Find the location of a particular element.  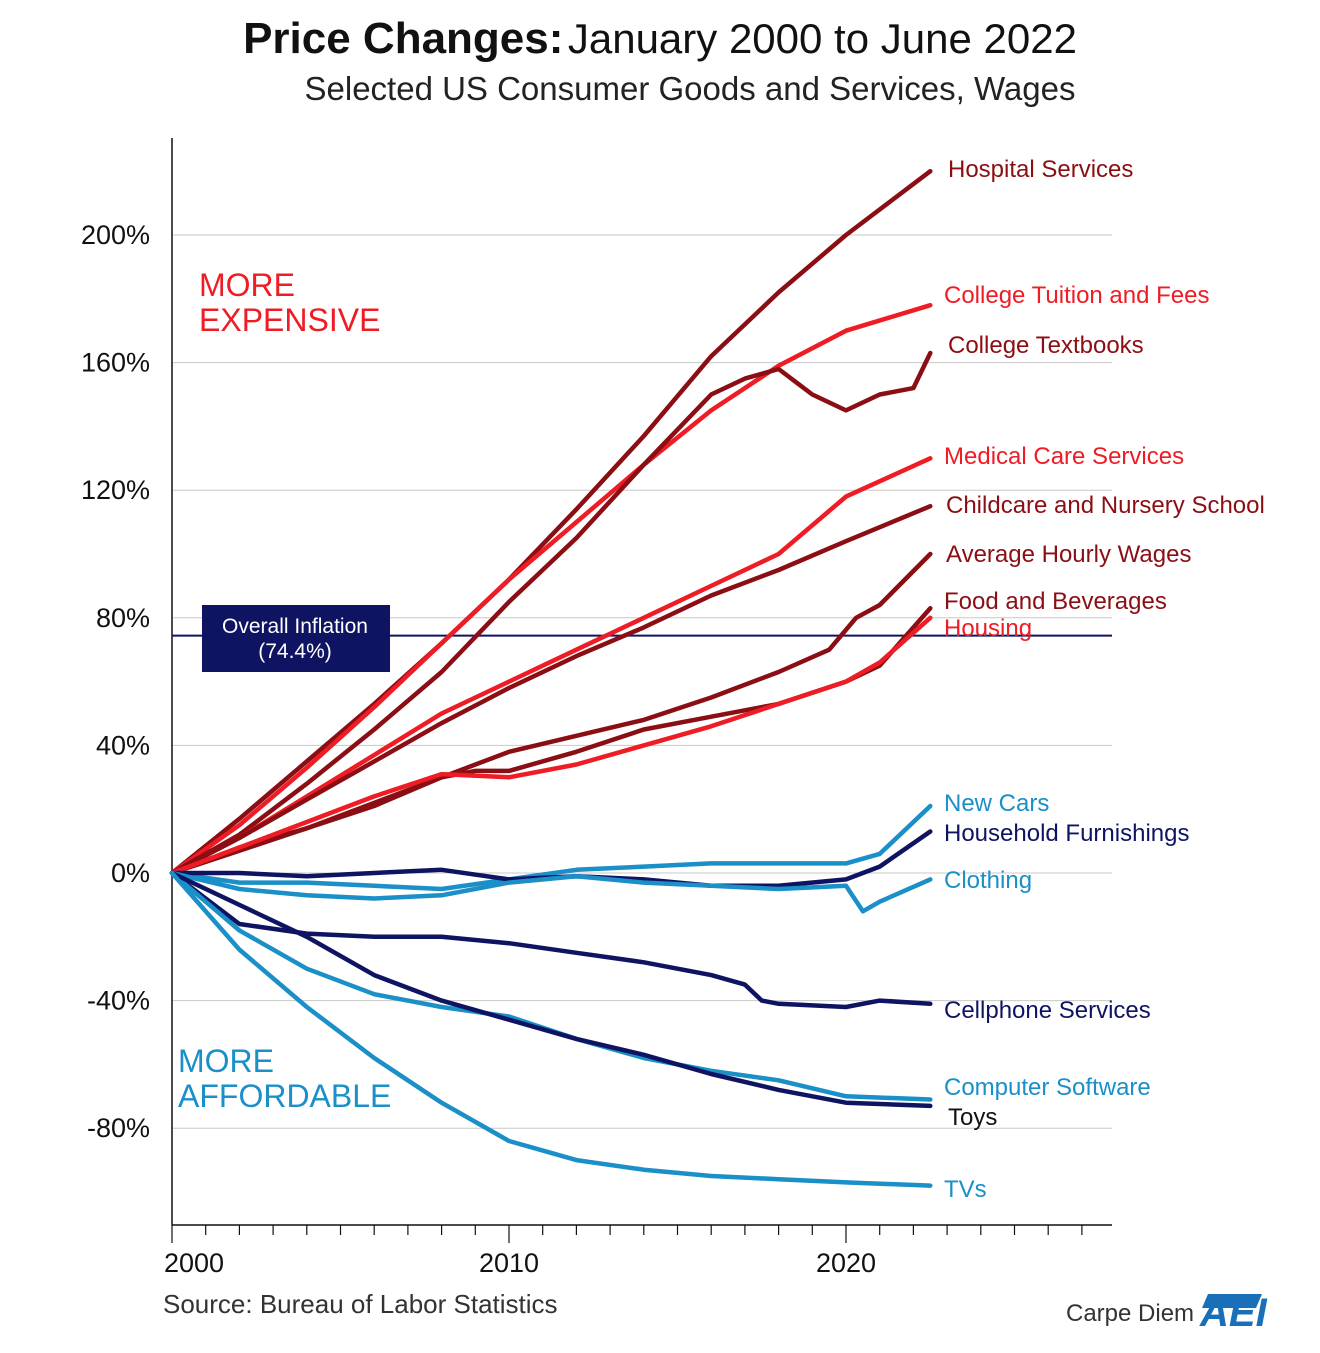

y-tick-label: -80% is located at coordinates (118, 1128).